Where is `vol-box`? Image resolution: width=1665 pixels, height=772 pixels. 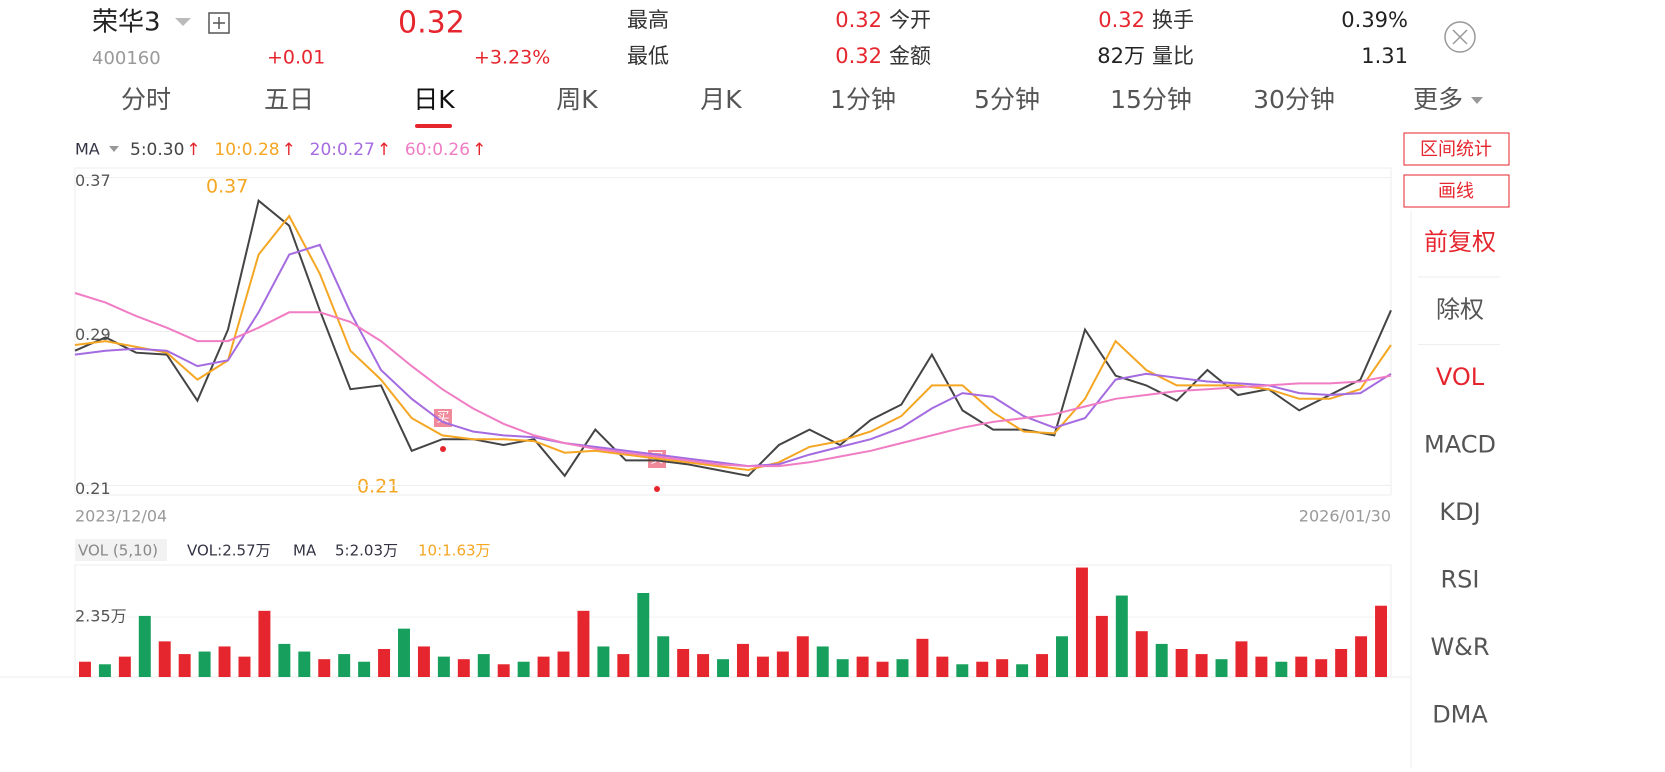
vol-box is located at coordinates (121, 550).